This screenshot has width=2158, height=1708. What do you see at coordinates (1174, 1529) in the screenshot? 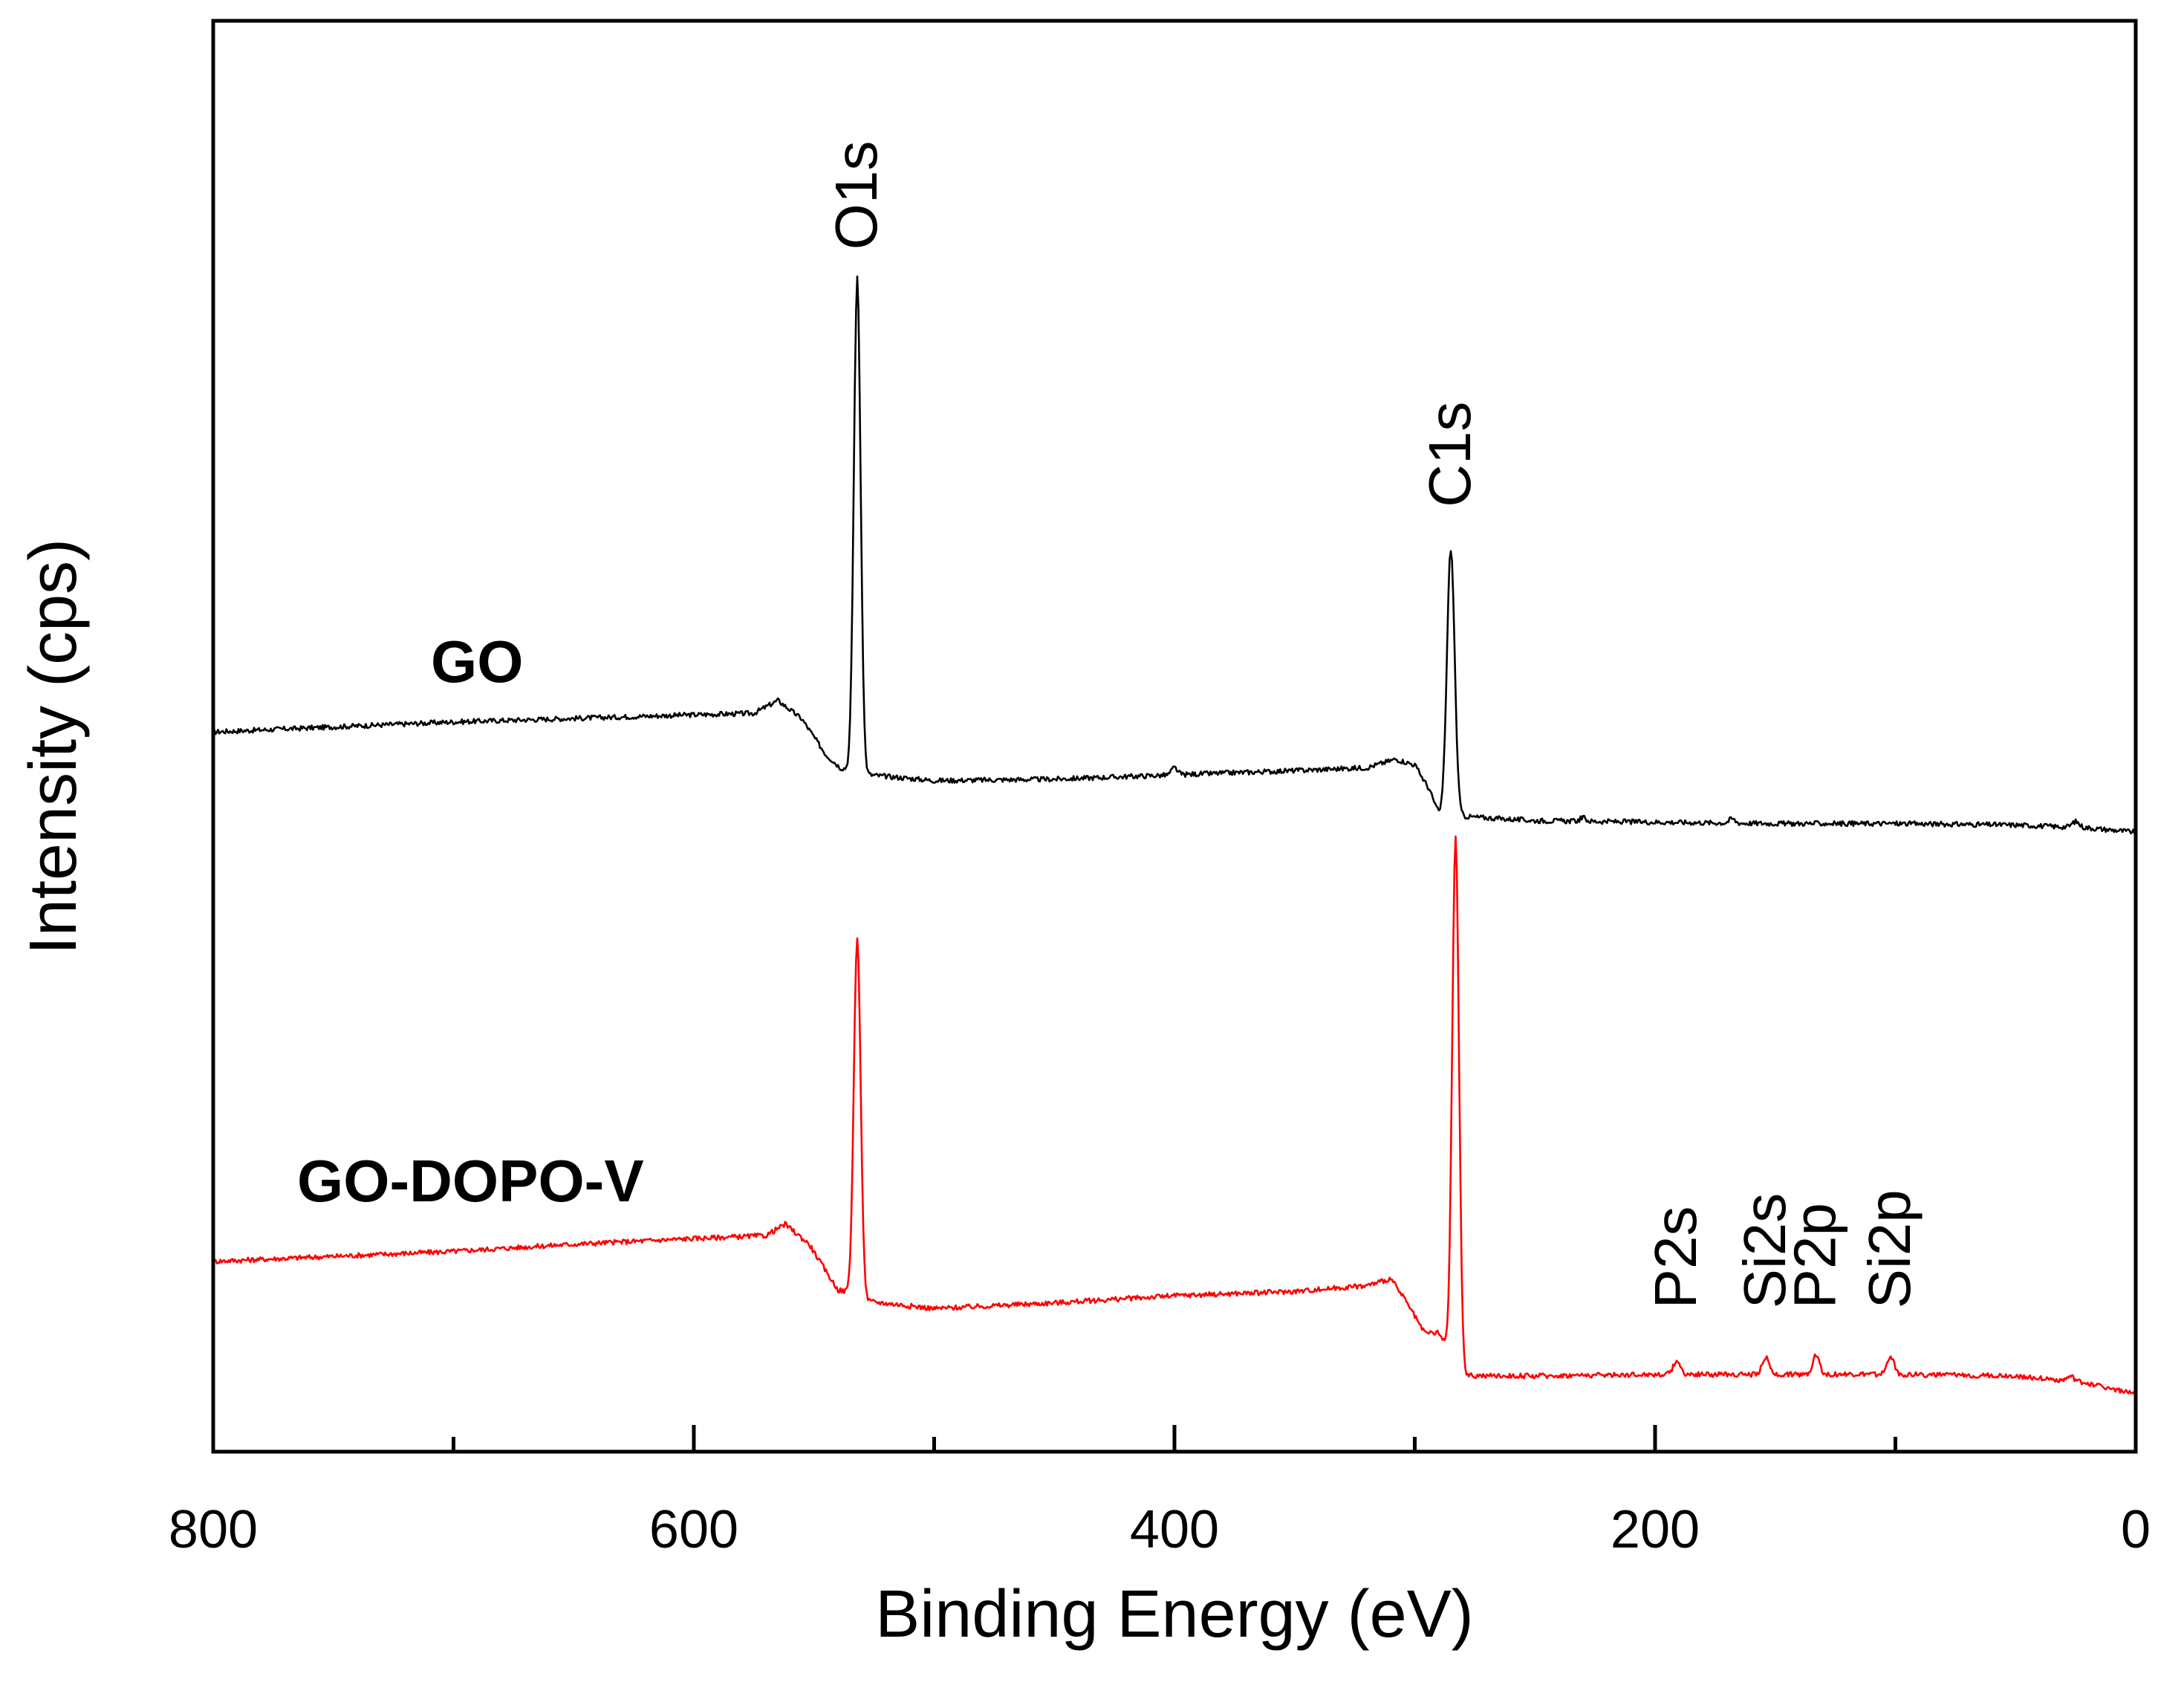
I see `x-tick-label: 400` at bounding box center [1174, 1529].